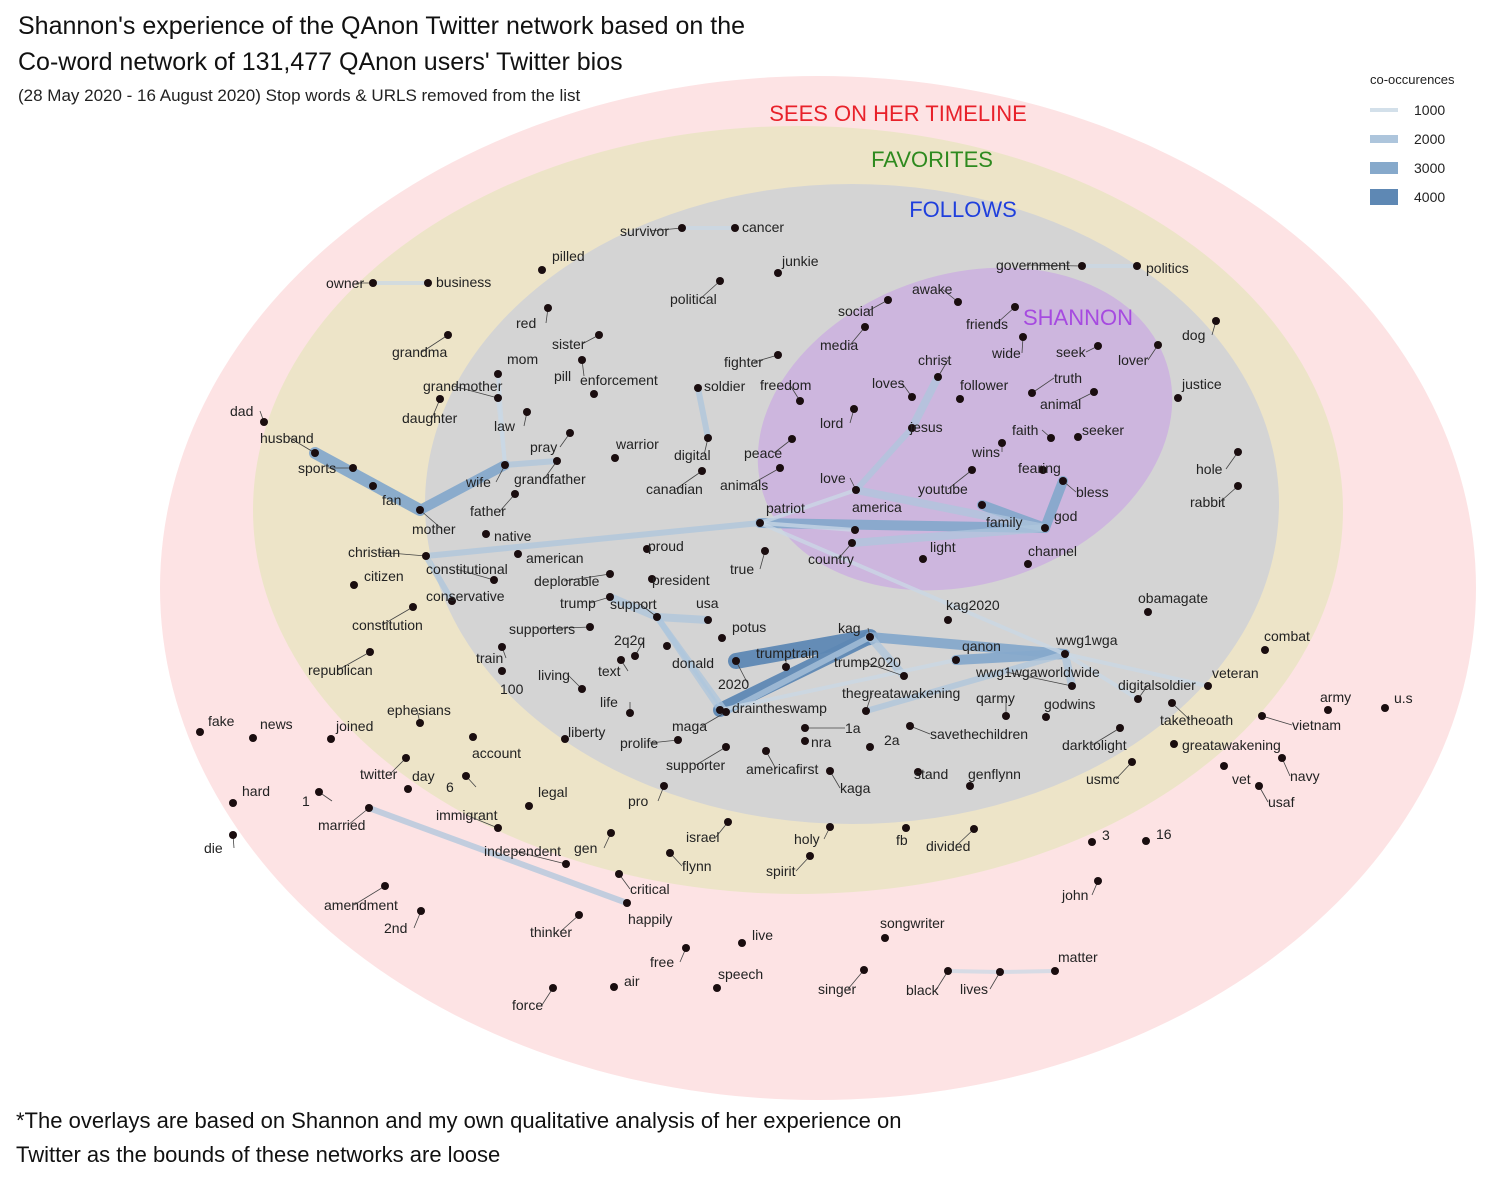  What do you see at coordinates (354, 726) in the screenshot?
I see `node-label: joined` at bounding box center [354, 726].